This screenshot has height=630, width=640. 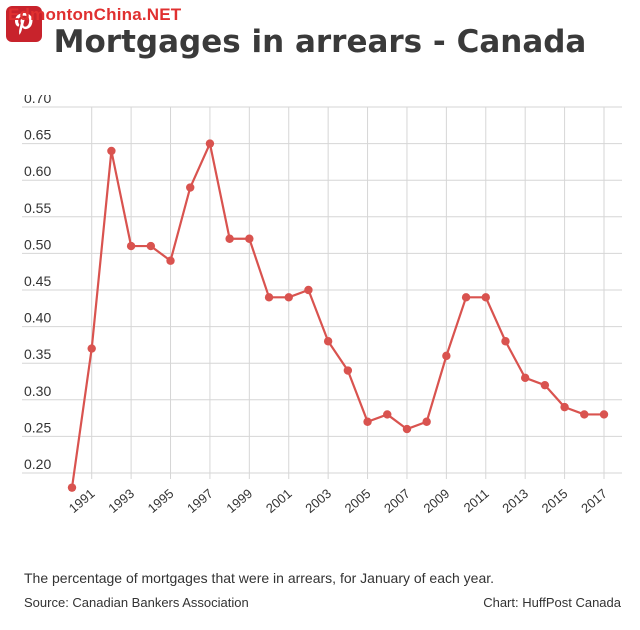 What do you see at coordinates (37, 427) in the screenshot?
I see `y-tick-label: 0.25` at bounding box center [37, 427].